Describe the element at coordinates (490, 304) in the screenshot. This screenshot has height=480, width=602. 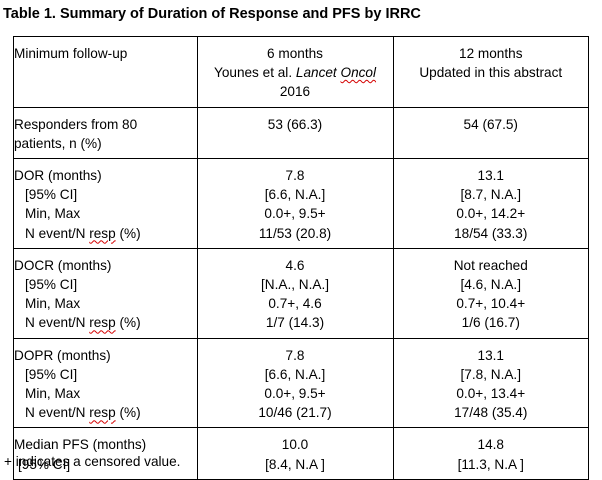
I see `row-value-col2: 0.7+, 10.4+` at that location.